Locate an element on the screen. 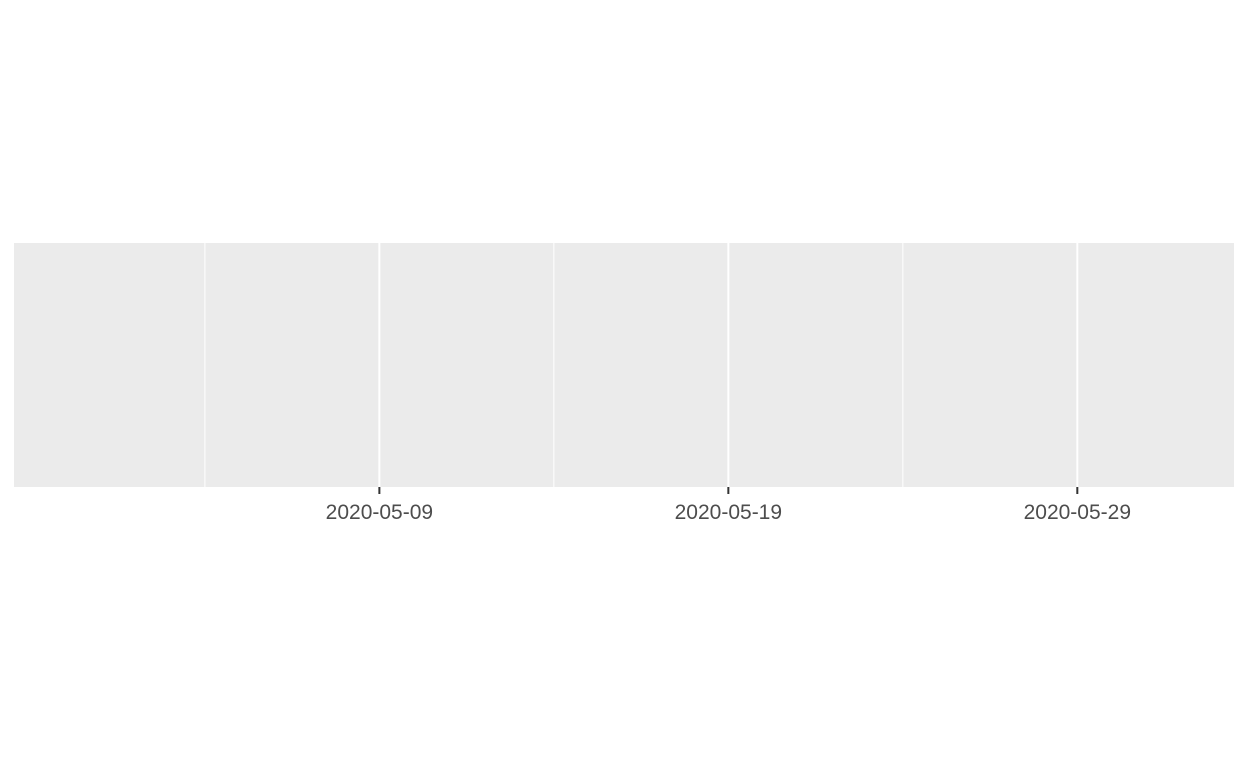 The image size is (1248, 768). x-tick-label-0: 2020-05-09 is located at coordinates (379, 512).